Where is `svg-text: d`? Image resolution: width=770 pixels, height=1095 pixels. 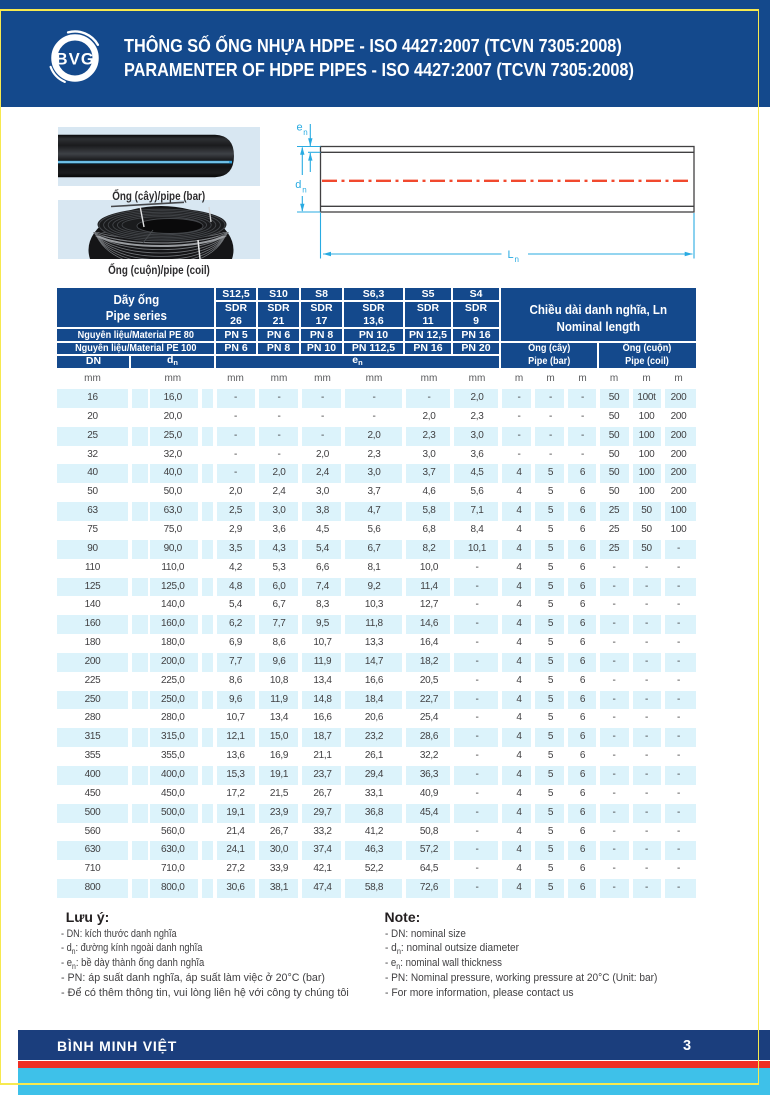 svg-text: d is located at coordinates (298, 185).